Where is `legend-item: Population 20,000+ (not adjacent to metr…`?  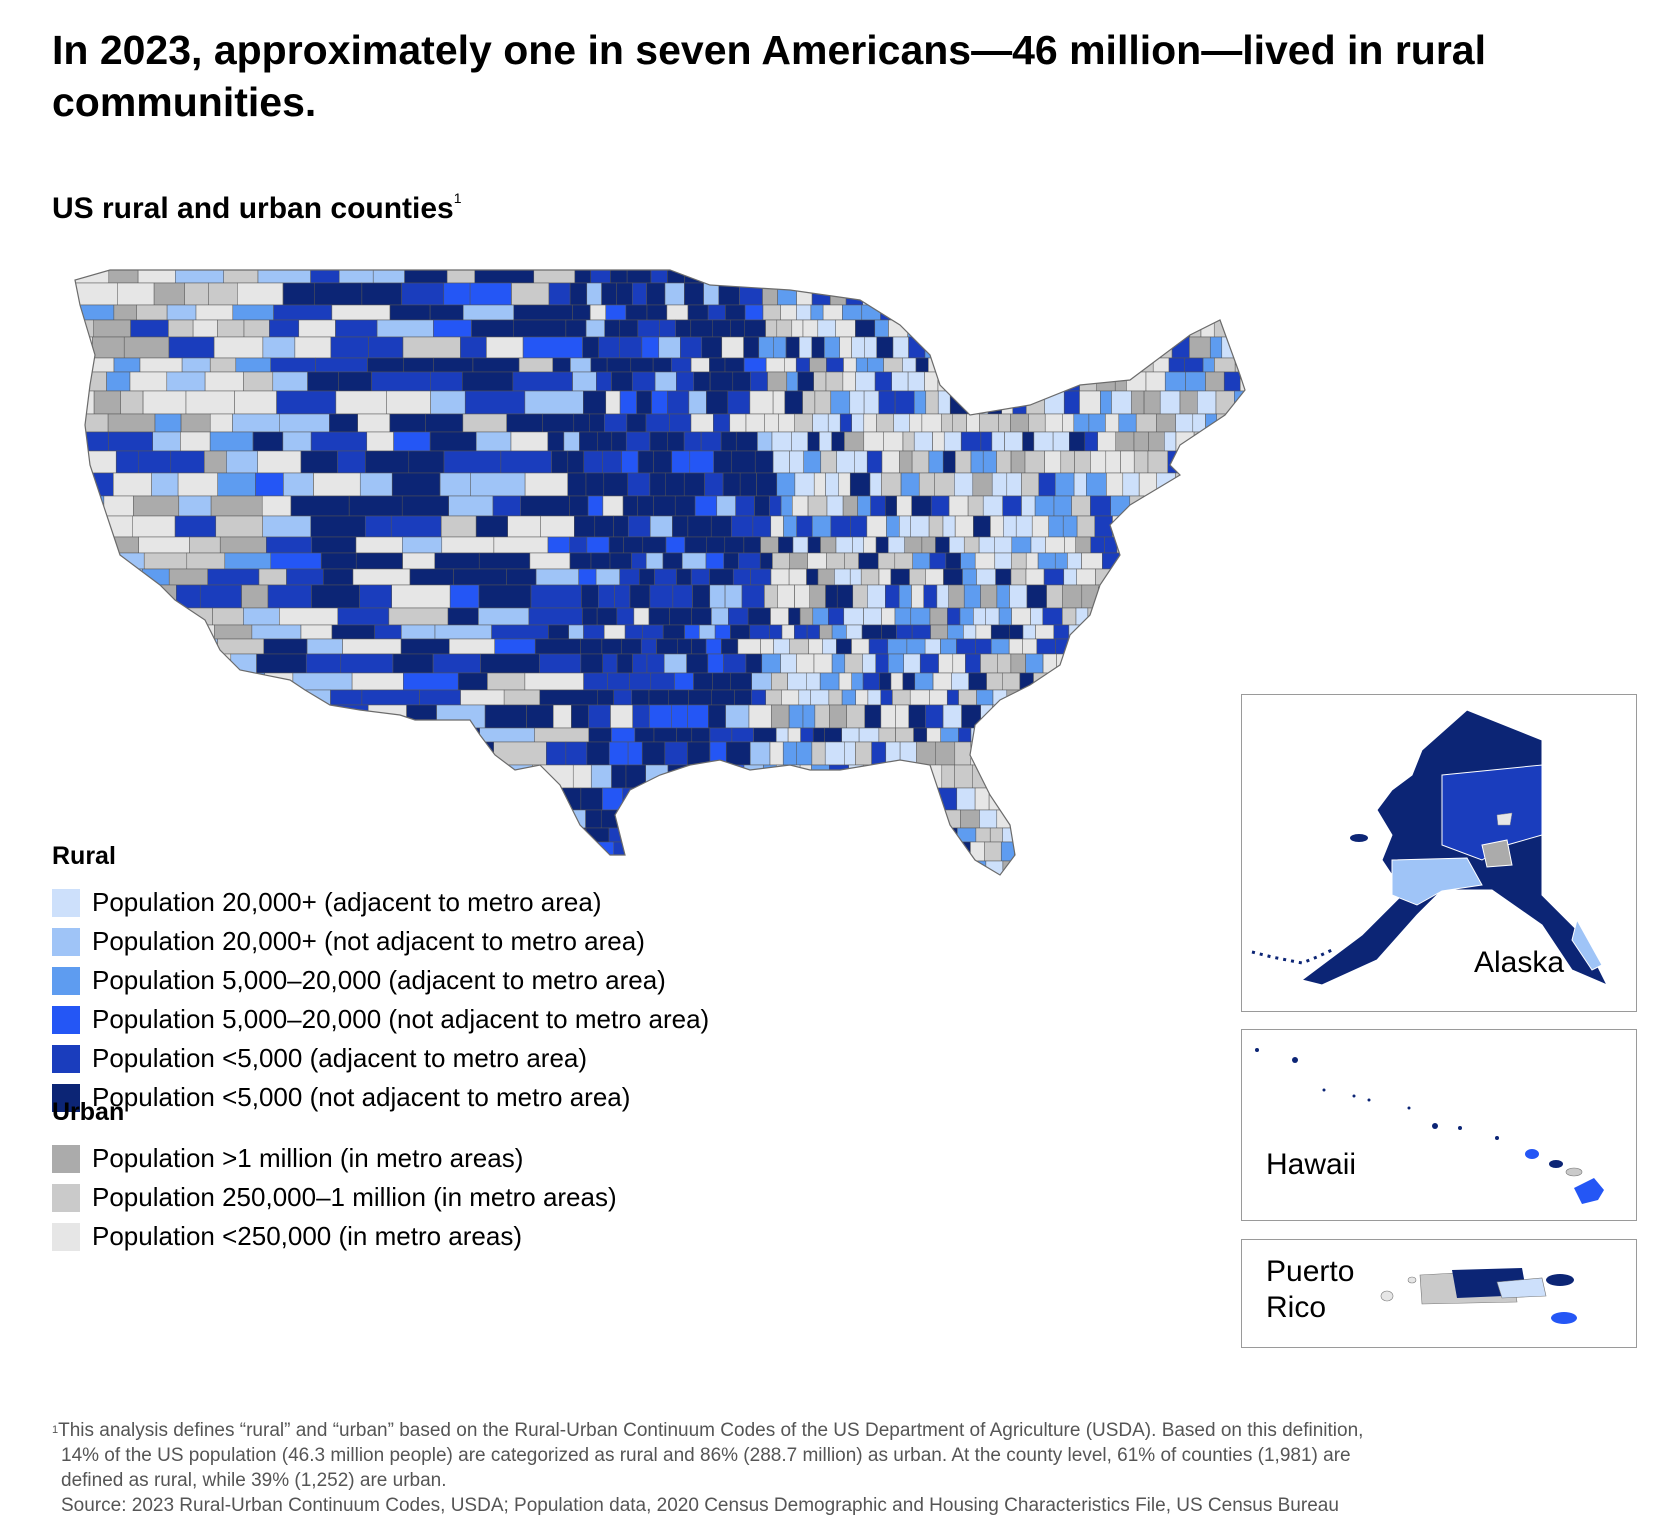 legend-item: Population 20,000+ (not adjacent to metr… is located at coordinates (380, 941).